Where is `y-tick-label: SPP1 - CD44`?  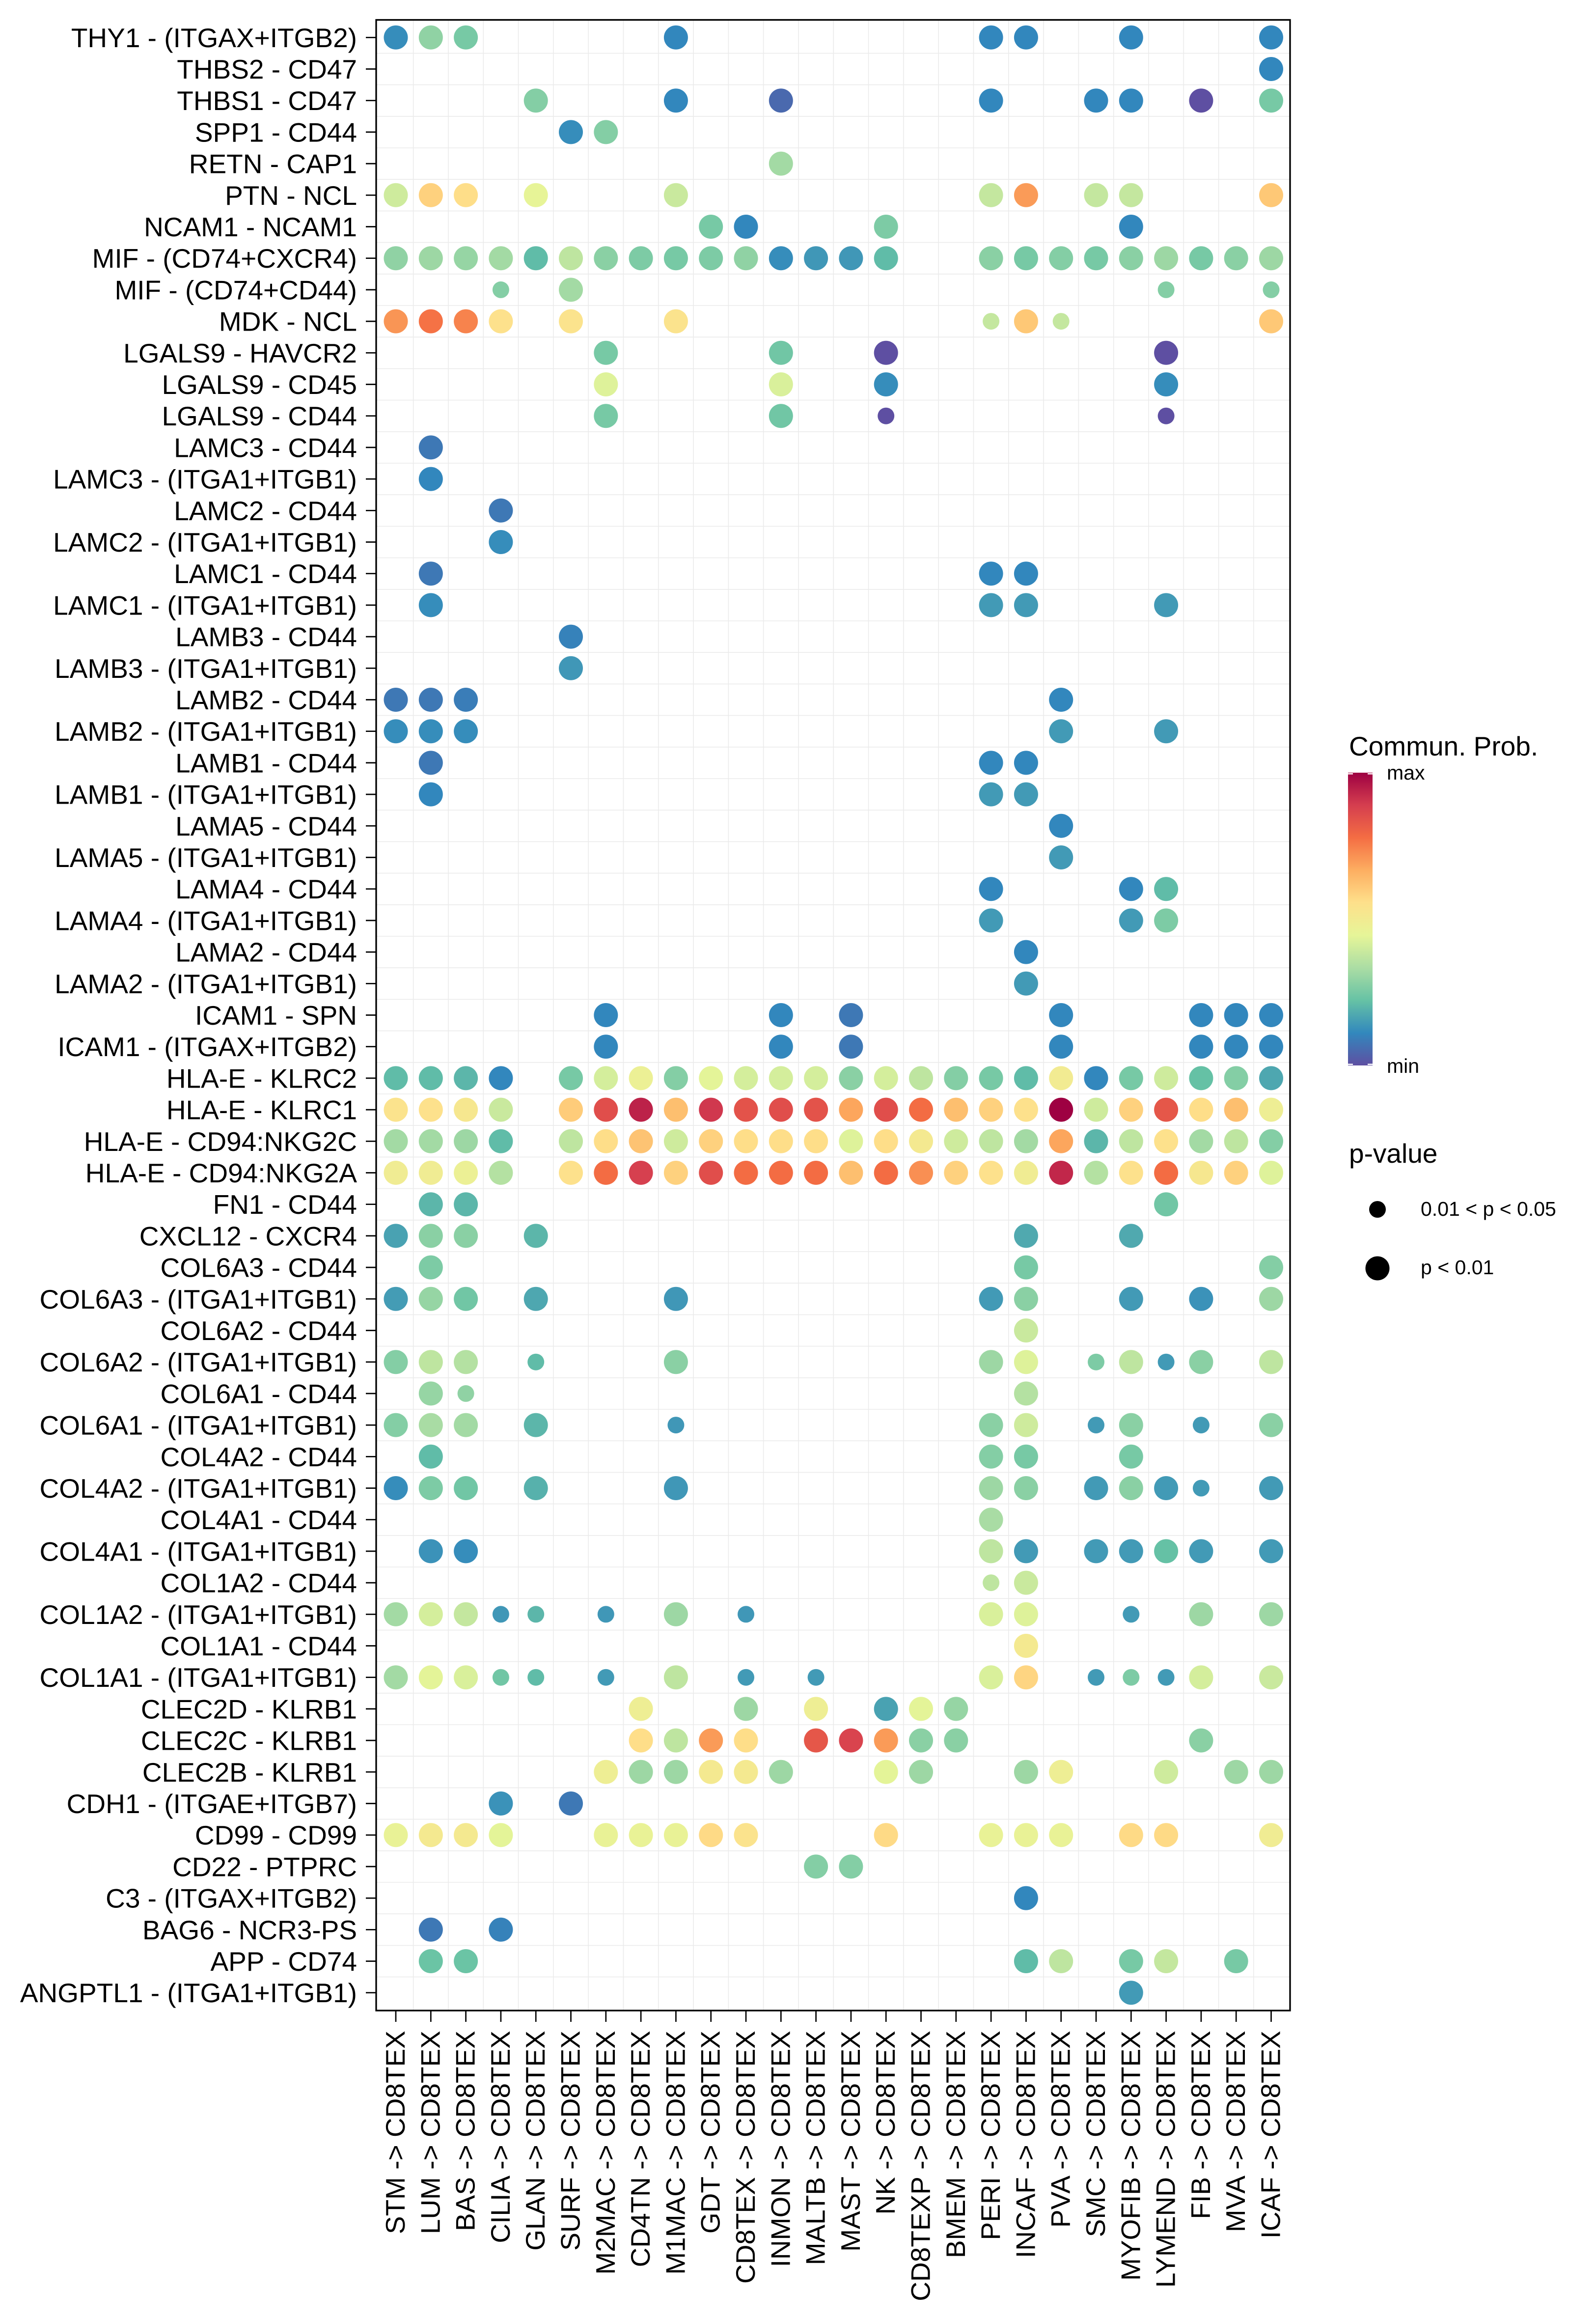
y-tick-label: SPP1 - CD44 is located at coordinates (276, 132).